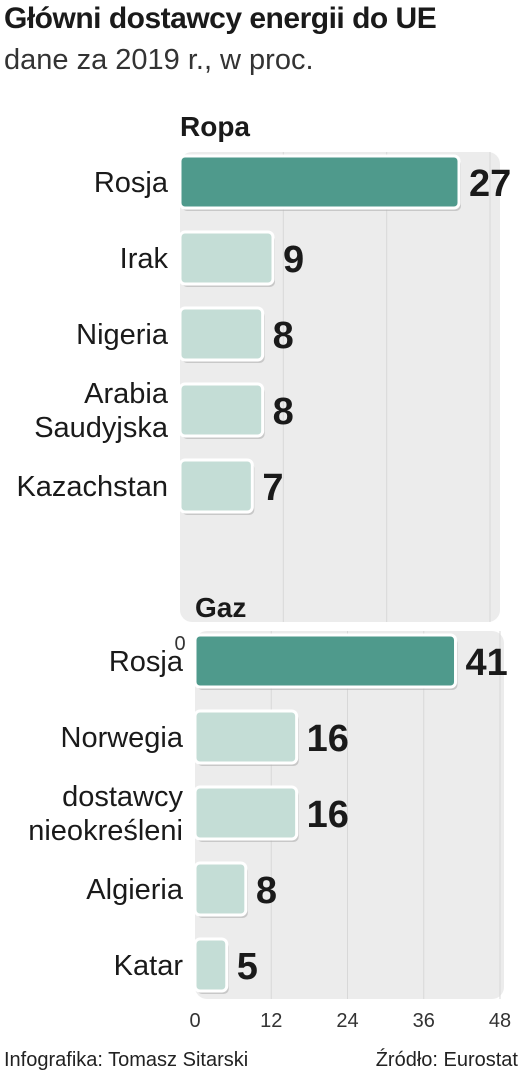  What do you see at coordinates (105, 814) in the screenshot?
I see `gas-category-label: dostawcy nieokreśleni` at bounding box center [105, 814].